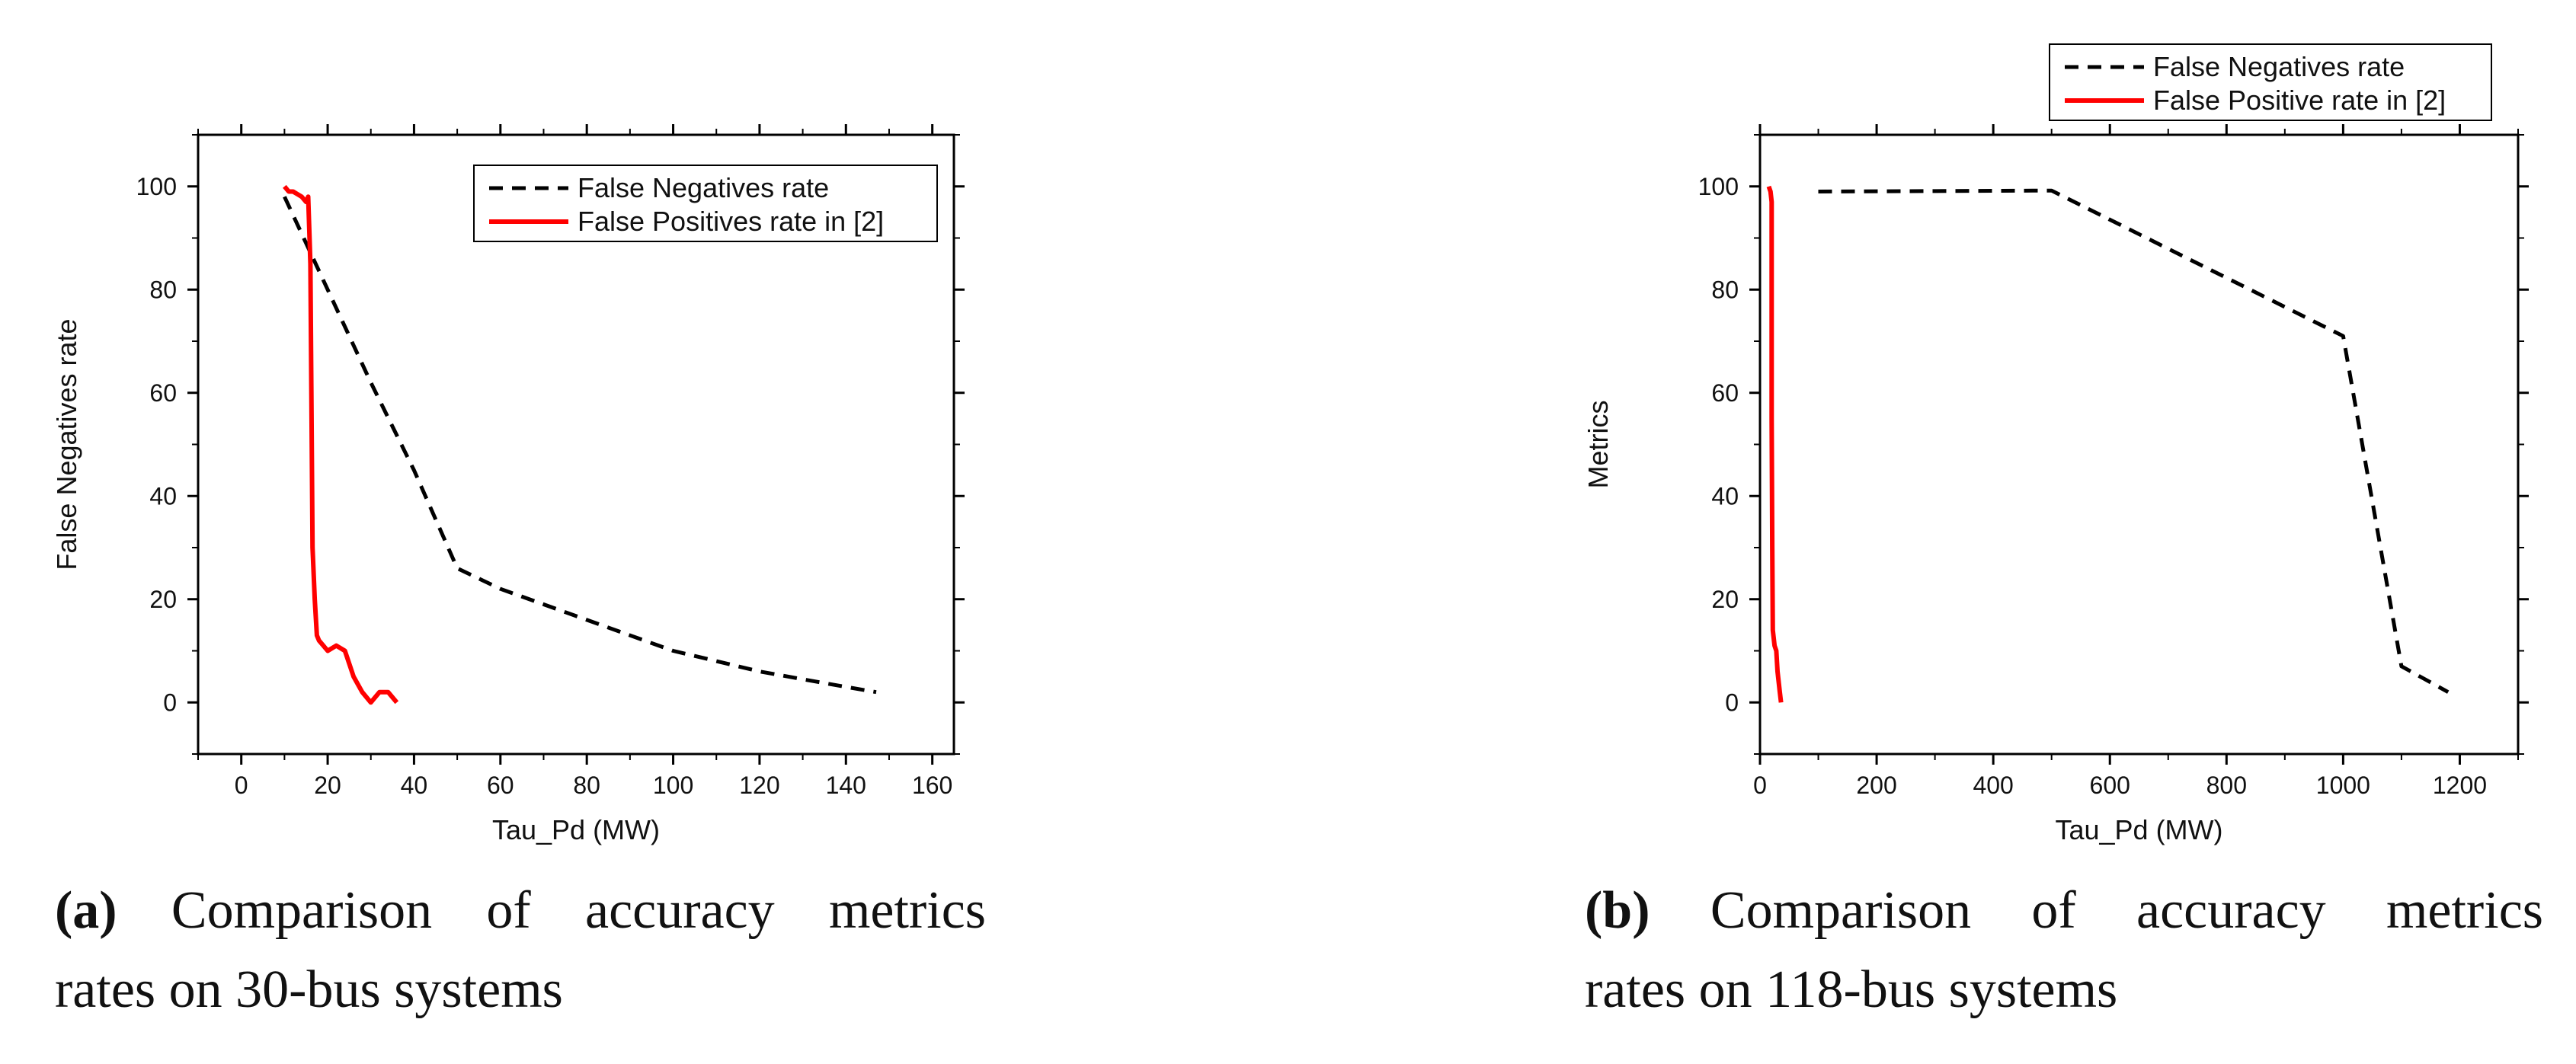 This screenshot has height=1064, width=2576. I want to click on caption-b-text: Comparison of accuracy metrics, so click(2126, 911).